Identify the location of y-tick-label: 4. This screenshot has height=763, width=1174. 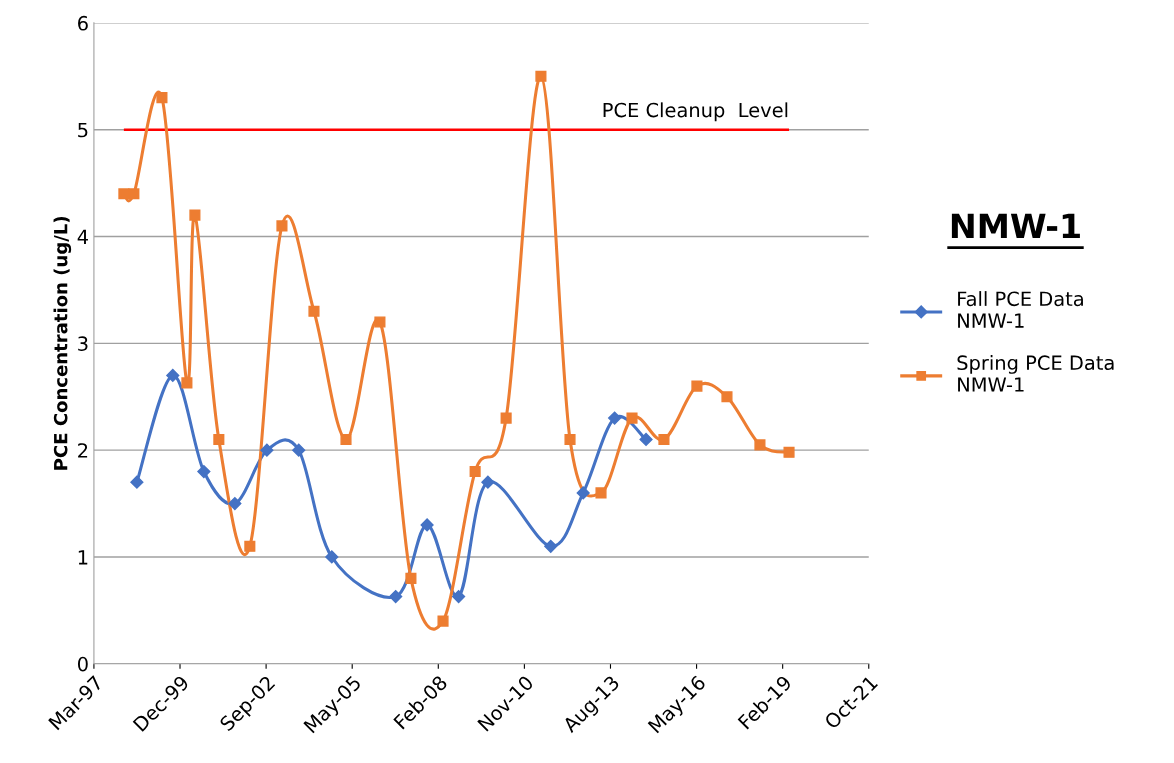
(82, 236).